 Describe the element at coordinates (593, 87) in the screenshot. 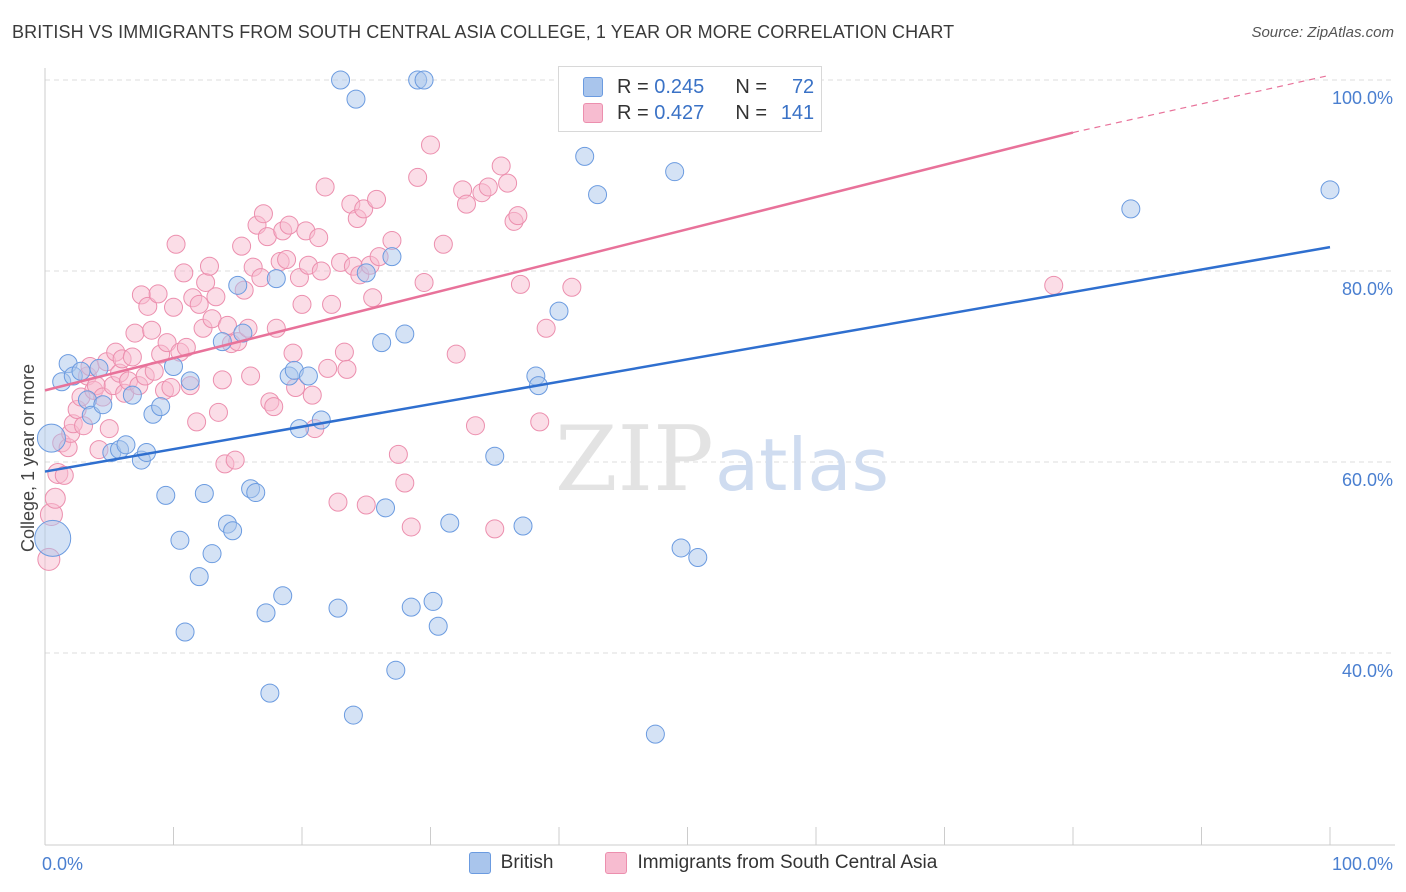

I see `british-swatch` at that location.